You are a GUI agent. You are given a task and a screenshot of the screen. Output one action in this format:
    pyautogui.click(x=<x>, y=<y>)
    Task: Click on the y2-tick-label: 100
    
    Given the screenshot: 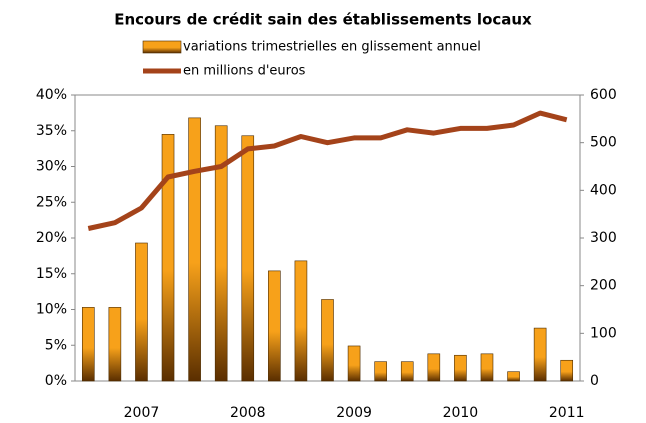 What is the action you would take?
    pyautogui.click(x=603, y=333)
    